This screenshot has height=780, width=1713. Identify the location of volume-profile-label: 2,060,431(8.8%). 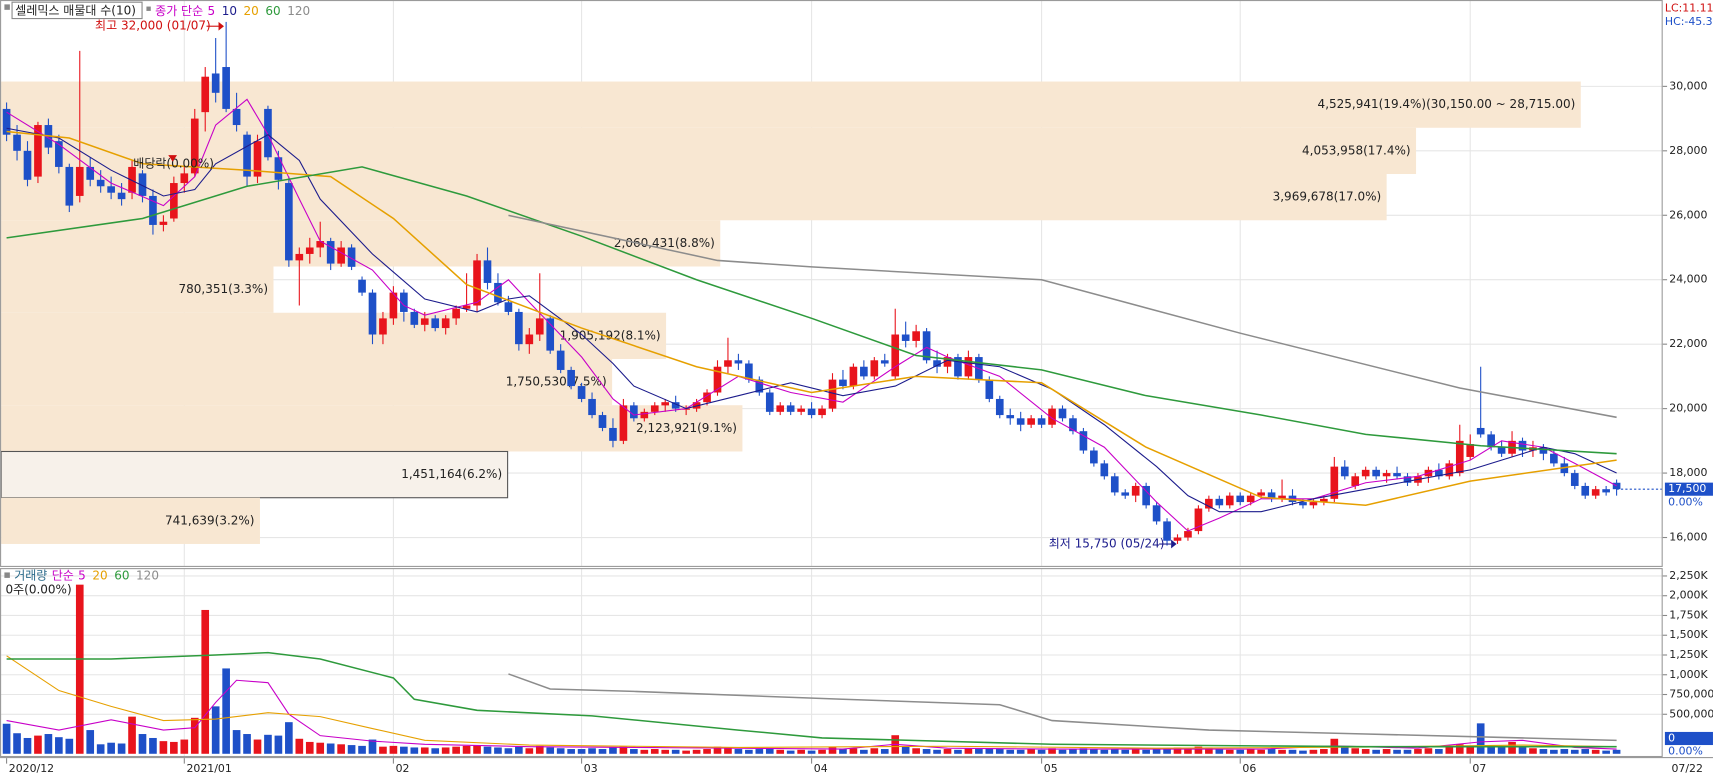
(664, 243).